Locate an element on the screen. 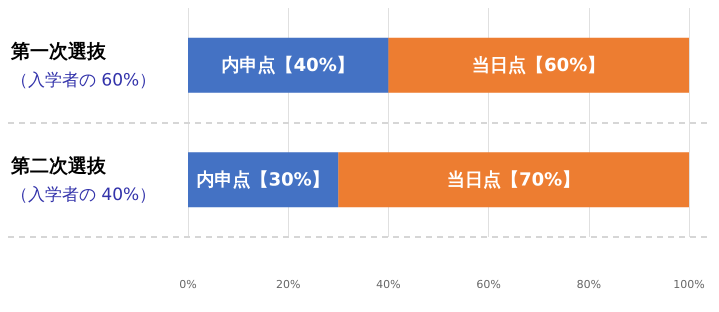  data-label: 当日点【60%】 is located at coordinates (539, 65).